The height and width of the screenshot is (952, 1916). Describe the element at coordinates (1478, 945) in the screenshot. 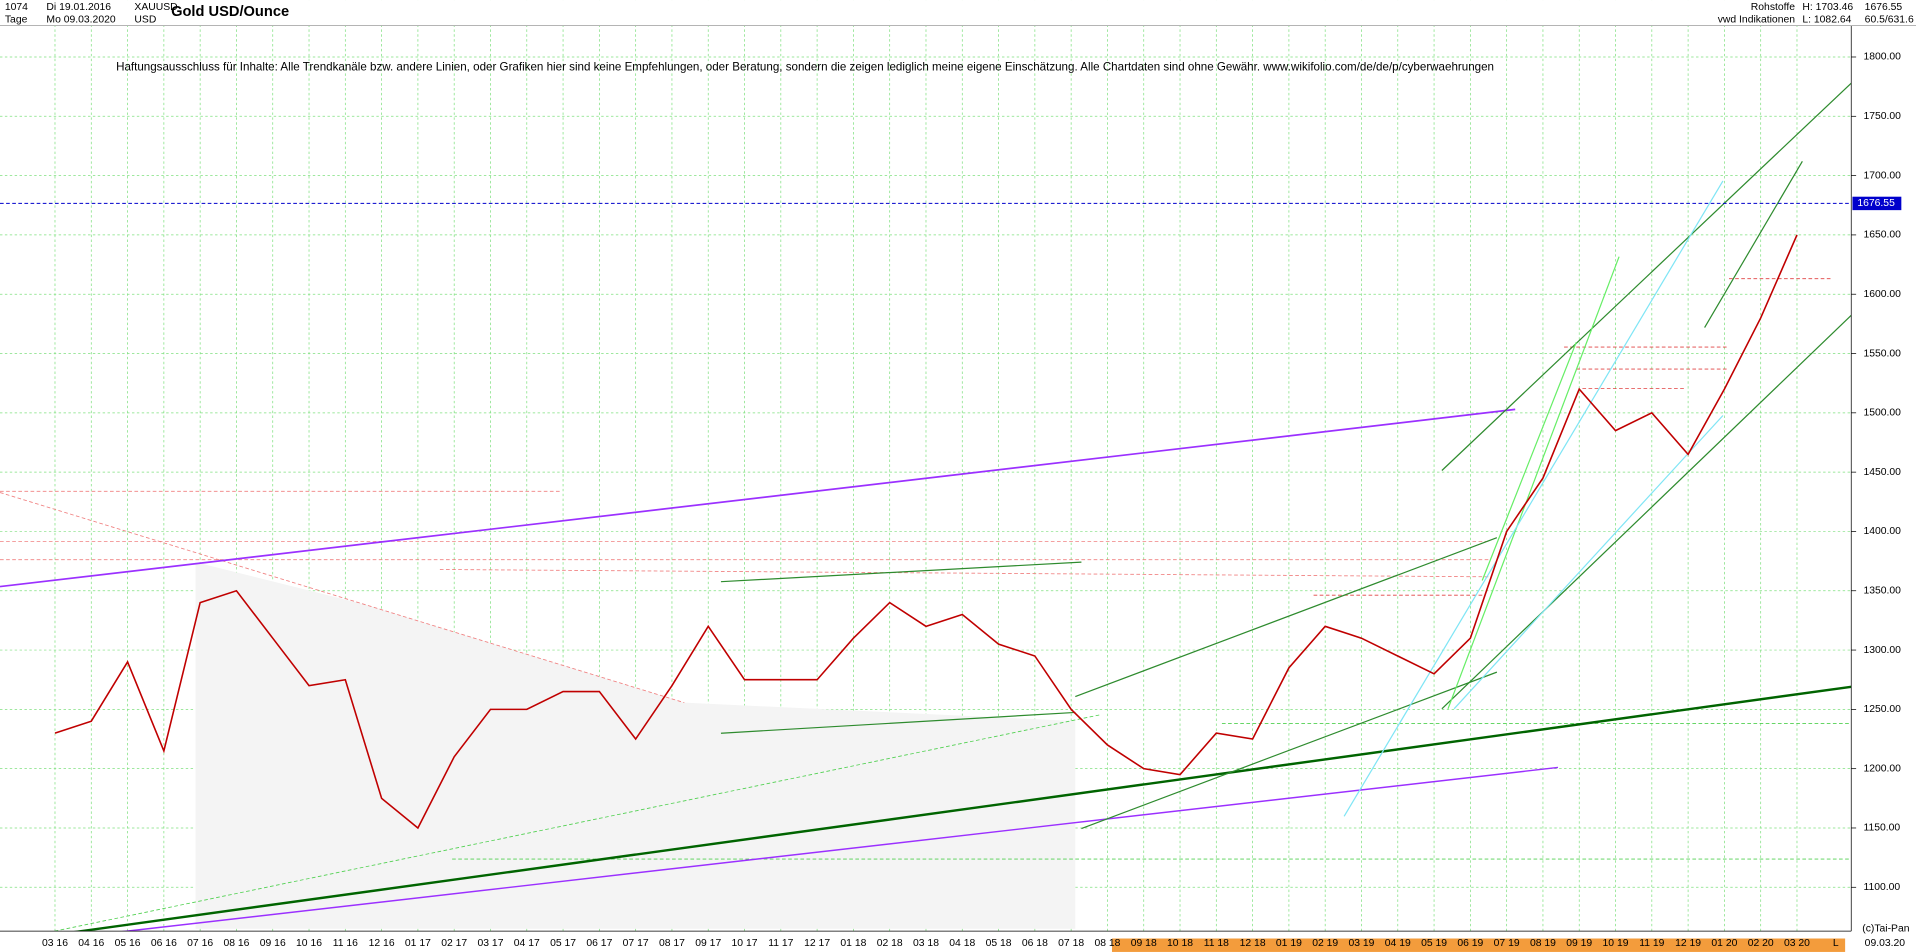

I see `volume-strip` at that location.